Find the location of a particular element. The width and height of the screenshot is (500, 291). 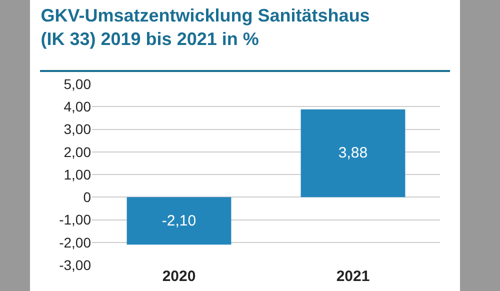

y-tick-label: 5,00 is located at coordinates (78, 84).